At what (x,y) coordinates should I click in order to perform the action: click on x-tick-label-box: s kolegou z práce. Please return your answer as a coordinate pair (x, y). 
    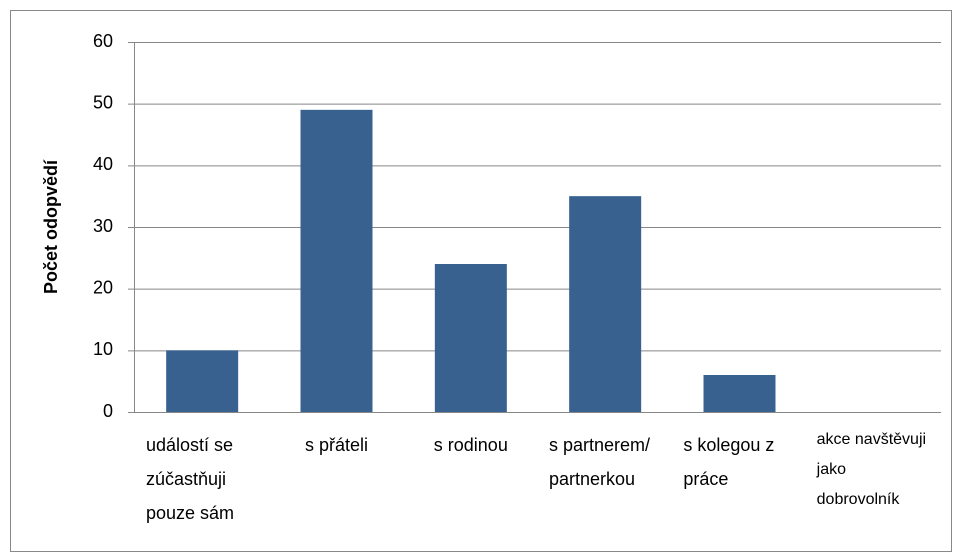
    Looking at the image, I should click on (739, 462).